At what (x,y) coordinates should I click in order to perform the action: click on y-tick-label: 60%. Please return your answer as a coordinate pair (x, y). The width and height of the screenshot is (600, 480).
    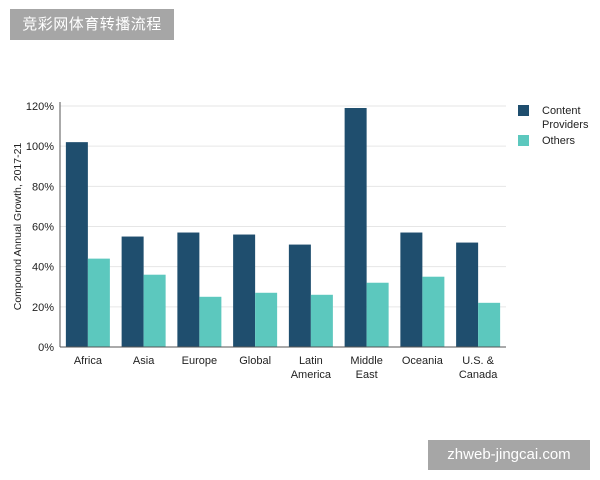
    Looking at the image, I should click on (43, 228).